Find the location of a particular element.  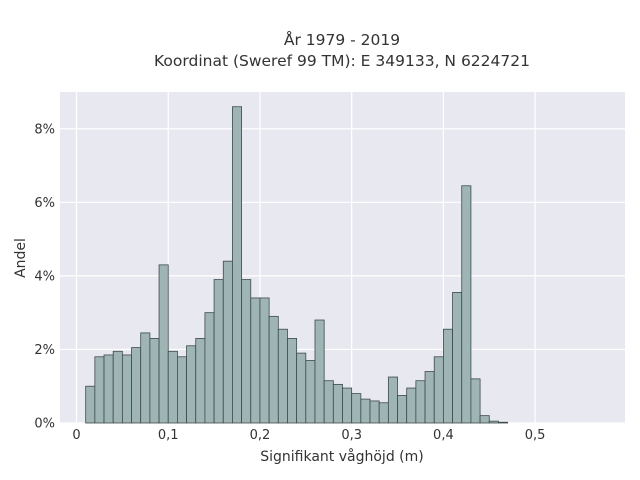

y-tick-label: 2% is located at coordinates (44, 350).